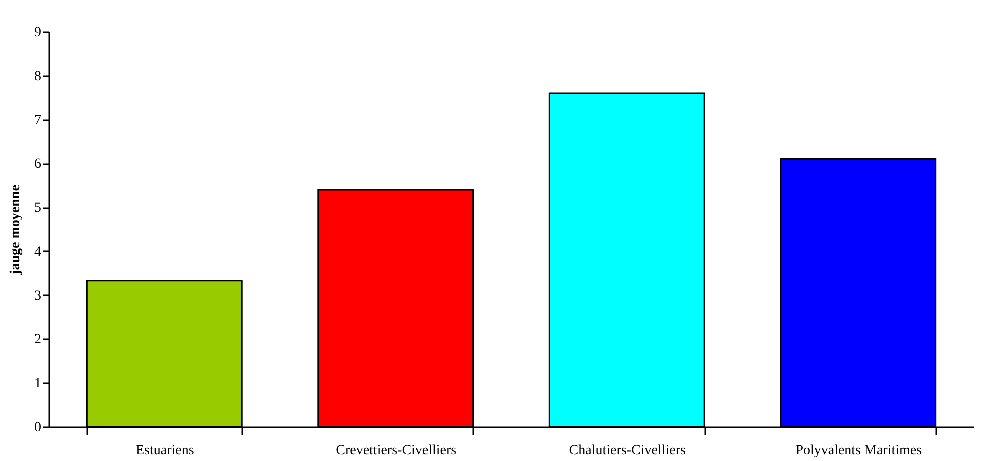  What do you see at coordinates (38, 296) in the screenshot?
I see `y-tick-label: 3` at bounding box center [38, 296].